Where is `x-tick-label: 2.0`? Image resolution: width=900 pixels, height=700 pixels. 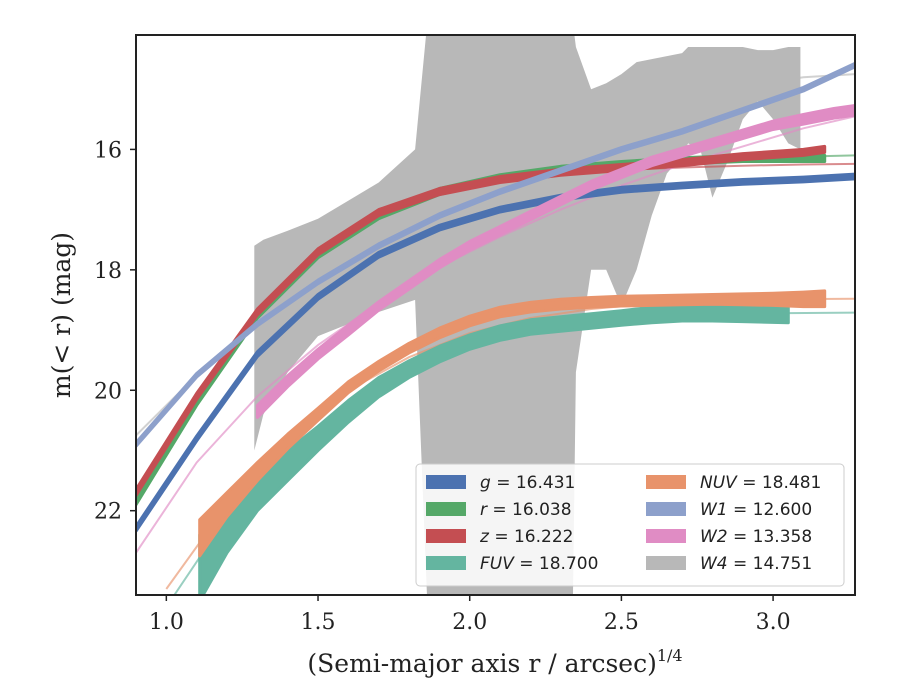 x-tick-label: 2.0 is located at coordinates (469, 622).